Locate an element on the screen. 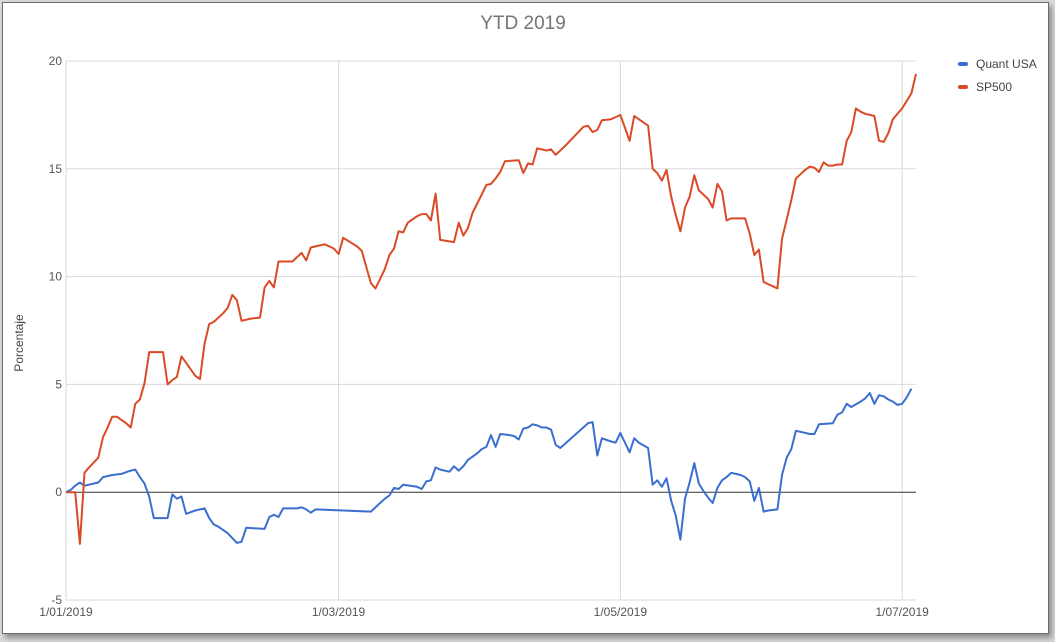  legend-swatch-quant-usa is located at coordinates (963, 64).